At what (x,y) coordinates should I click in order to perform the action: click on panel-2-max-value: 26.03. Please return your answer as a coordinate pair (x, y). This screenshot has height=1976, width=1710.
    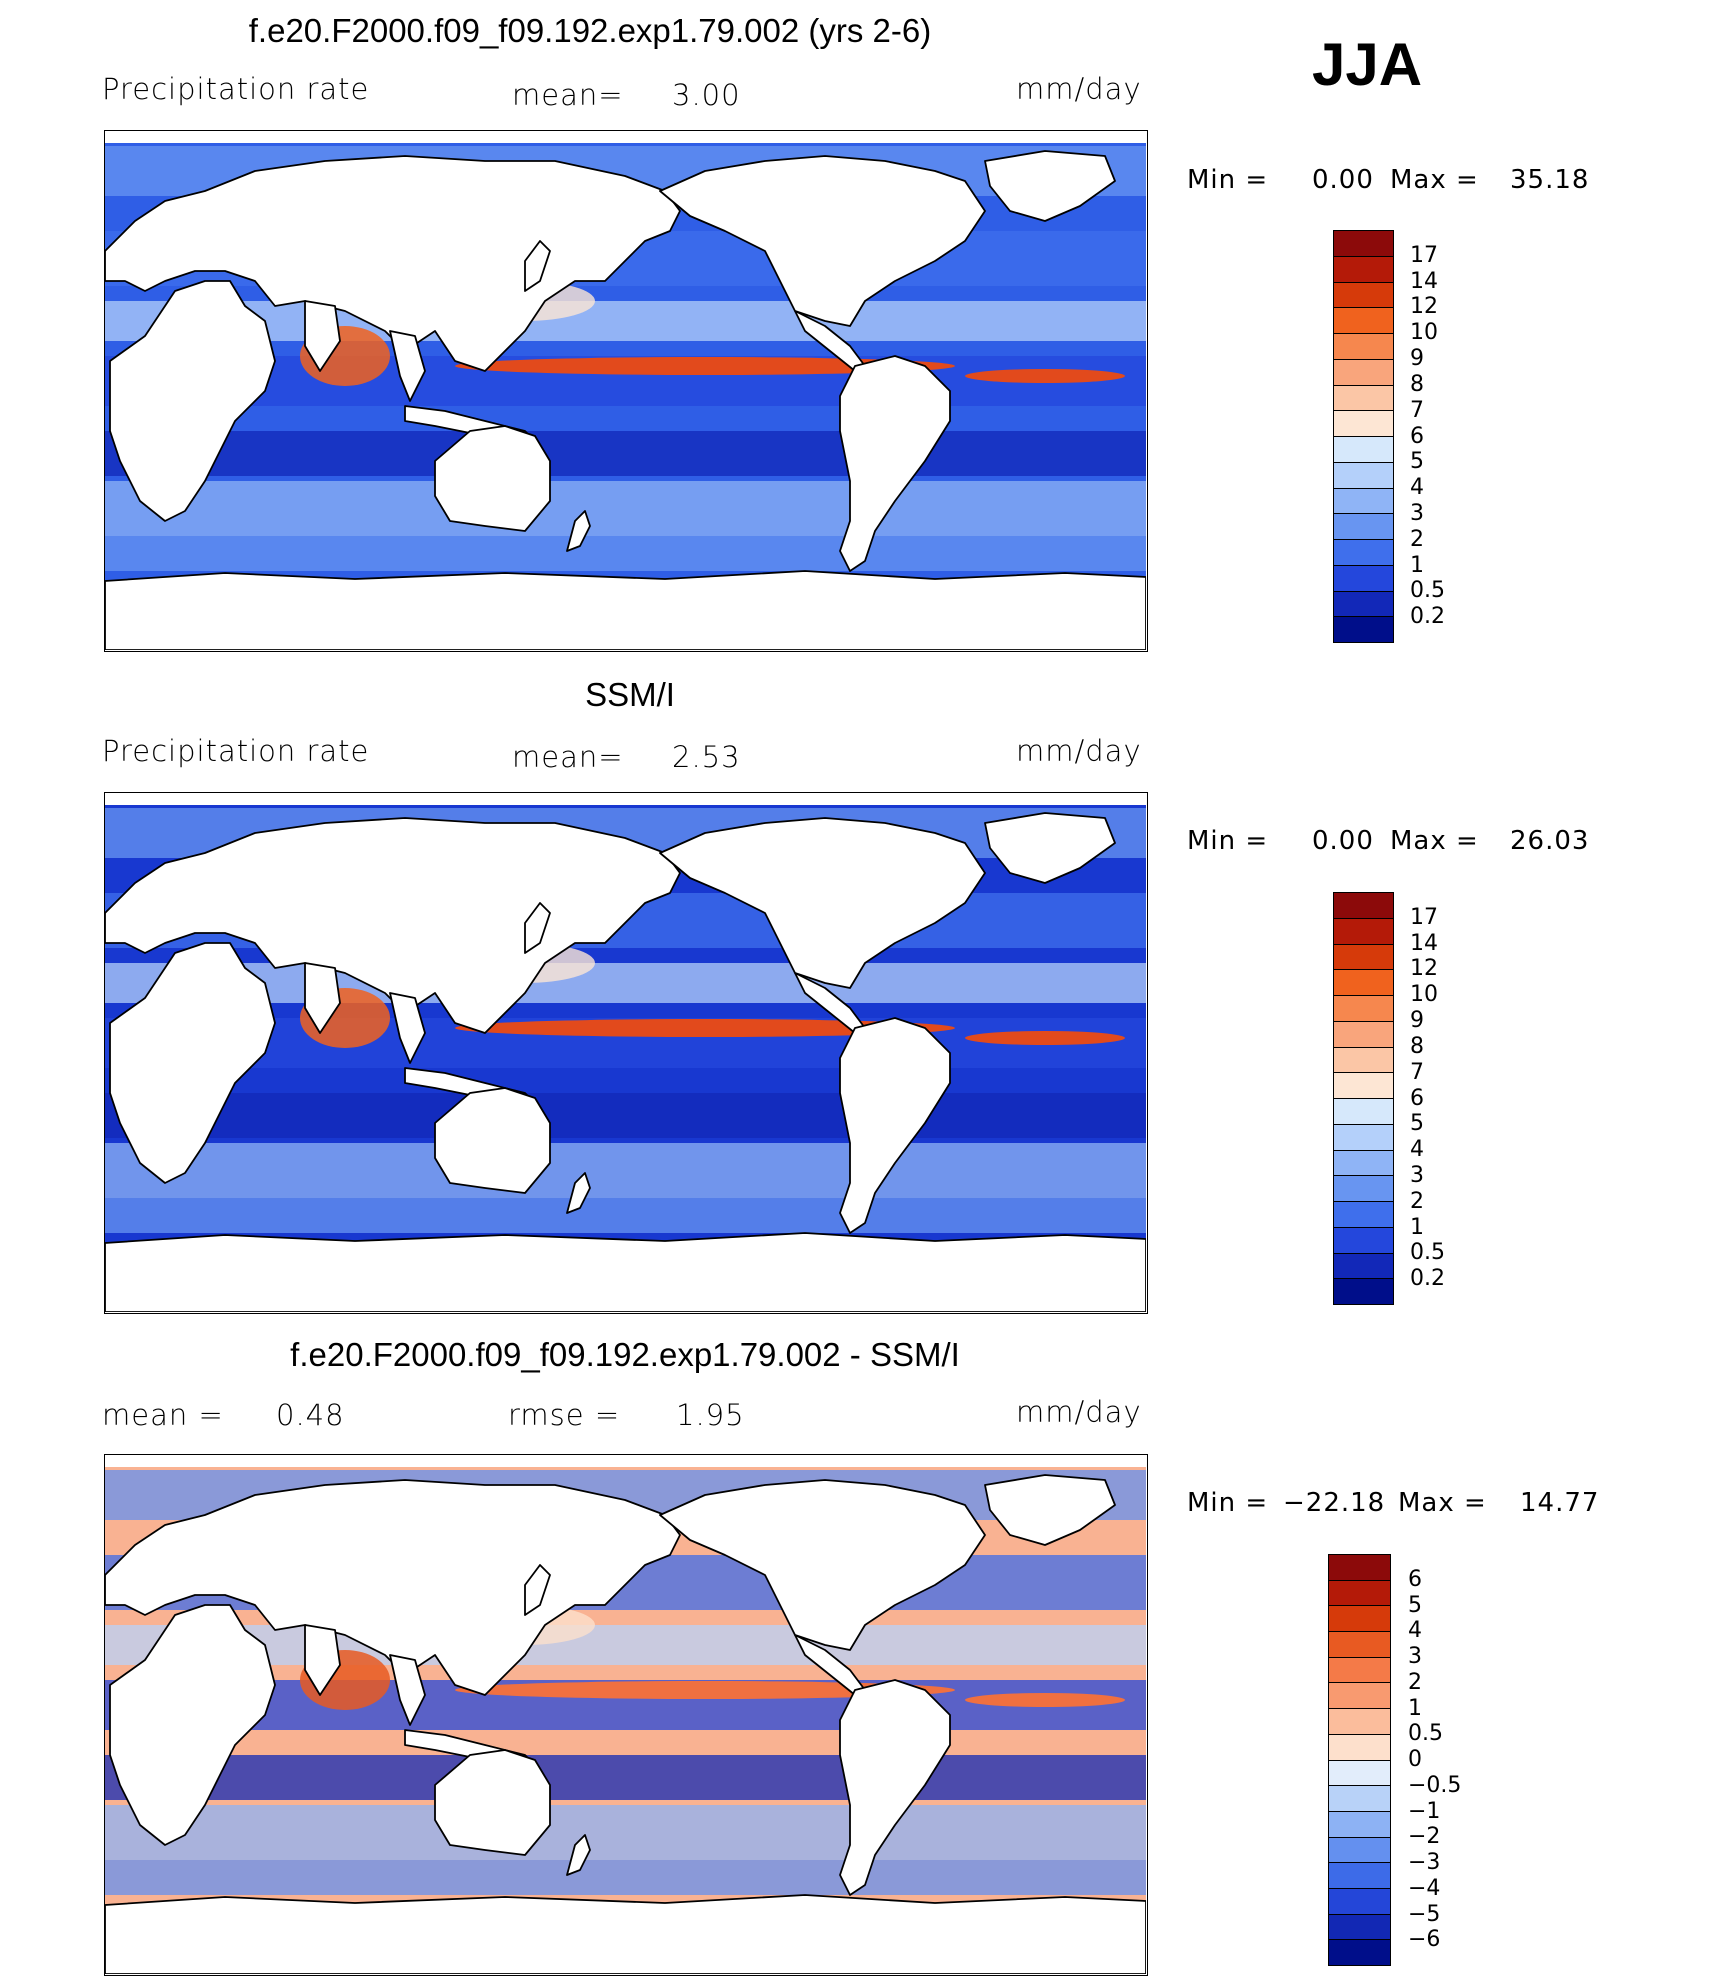
    Looking at the image, I should click on (1550, 841).